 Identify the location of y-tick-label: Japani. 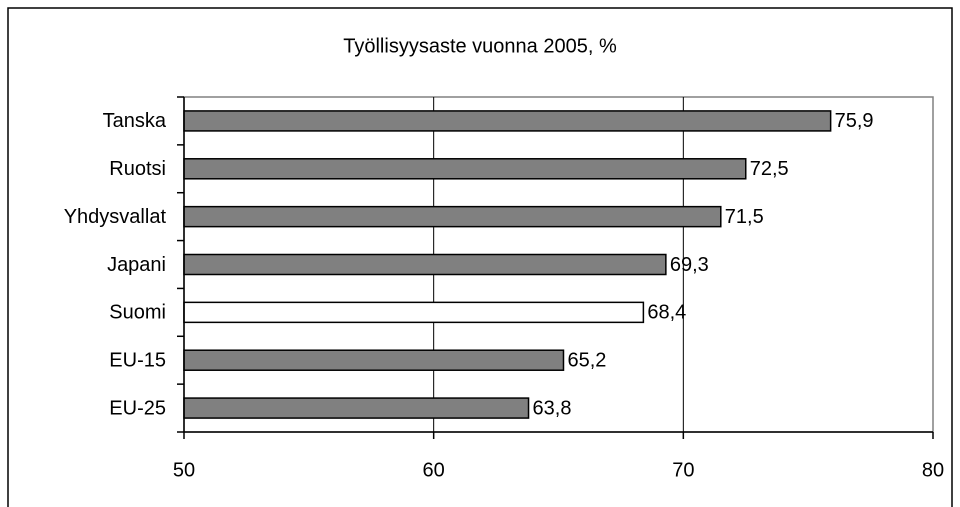
(136, 265).